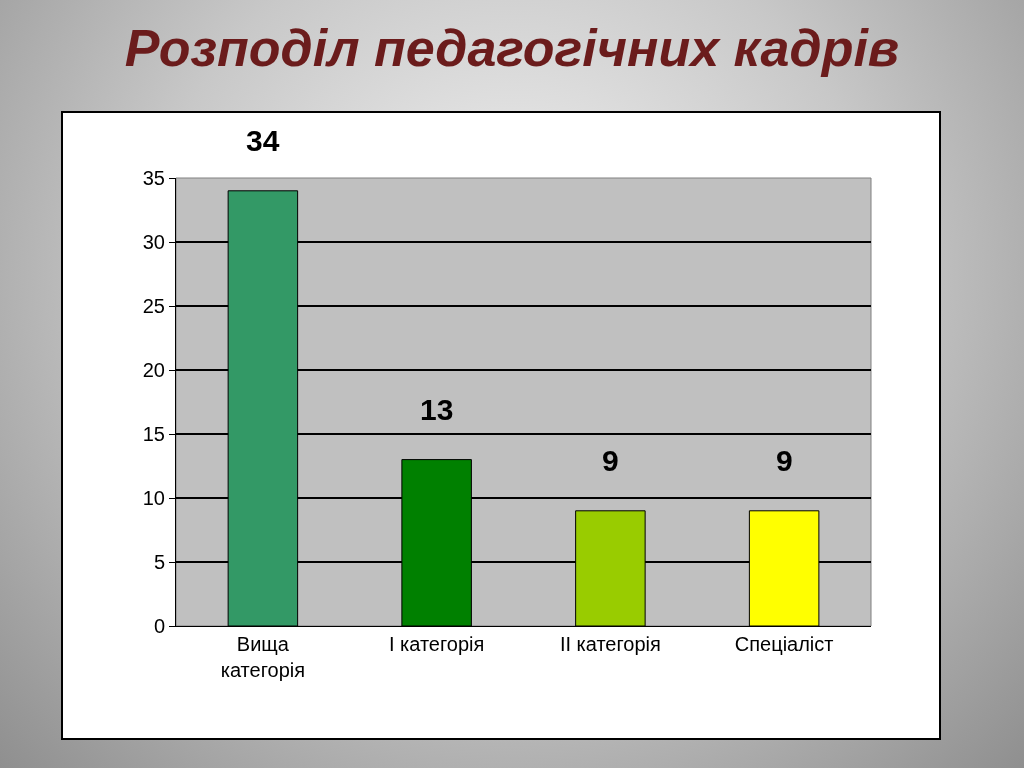 The width and height of the screenshot is (1024, 768). What do you see at coordinates (784, 644) in the screenshot?
I see `x-tick-label: Спеціаліст` at bounding box center [784, 644].